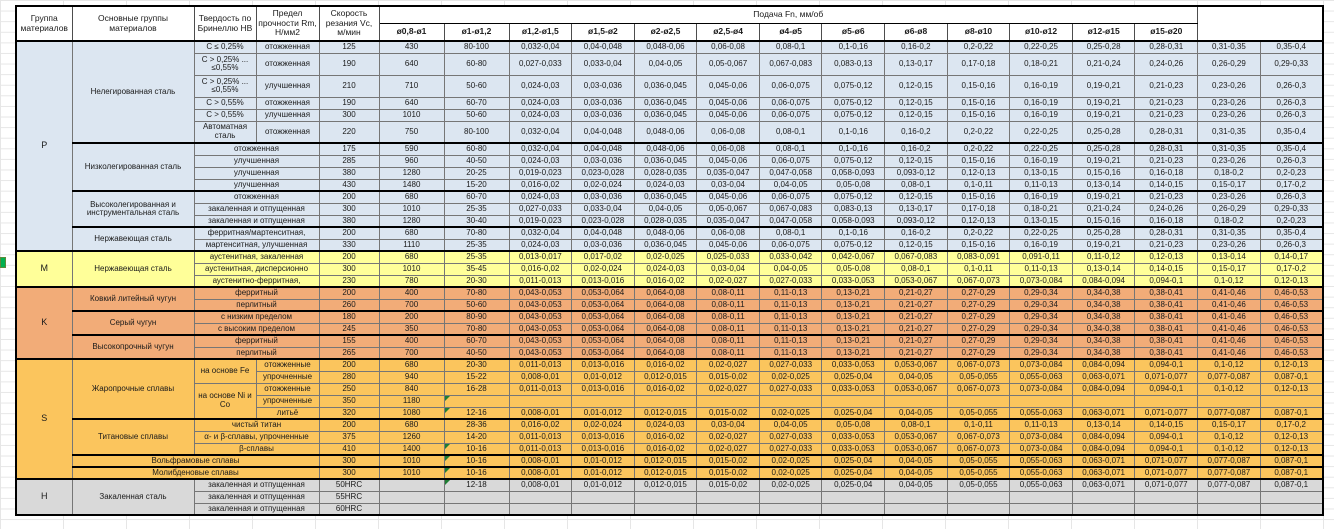 The width and height of the screenshot is (1334, 529). What do you see at coordinates (665, 103) in the screenshot?
I see `feed-cell: 0,036-0,045` at bounding box center [665, 103].